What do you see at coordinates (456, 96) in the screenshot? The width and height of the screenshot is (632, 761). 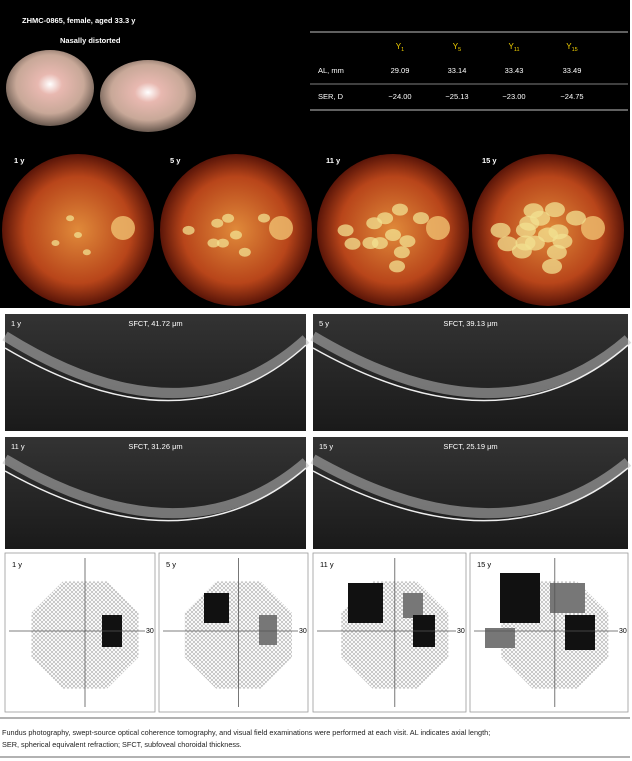 I see `table-cell: −25.13` at bounding box center [456, 96].